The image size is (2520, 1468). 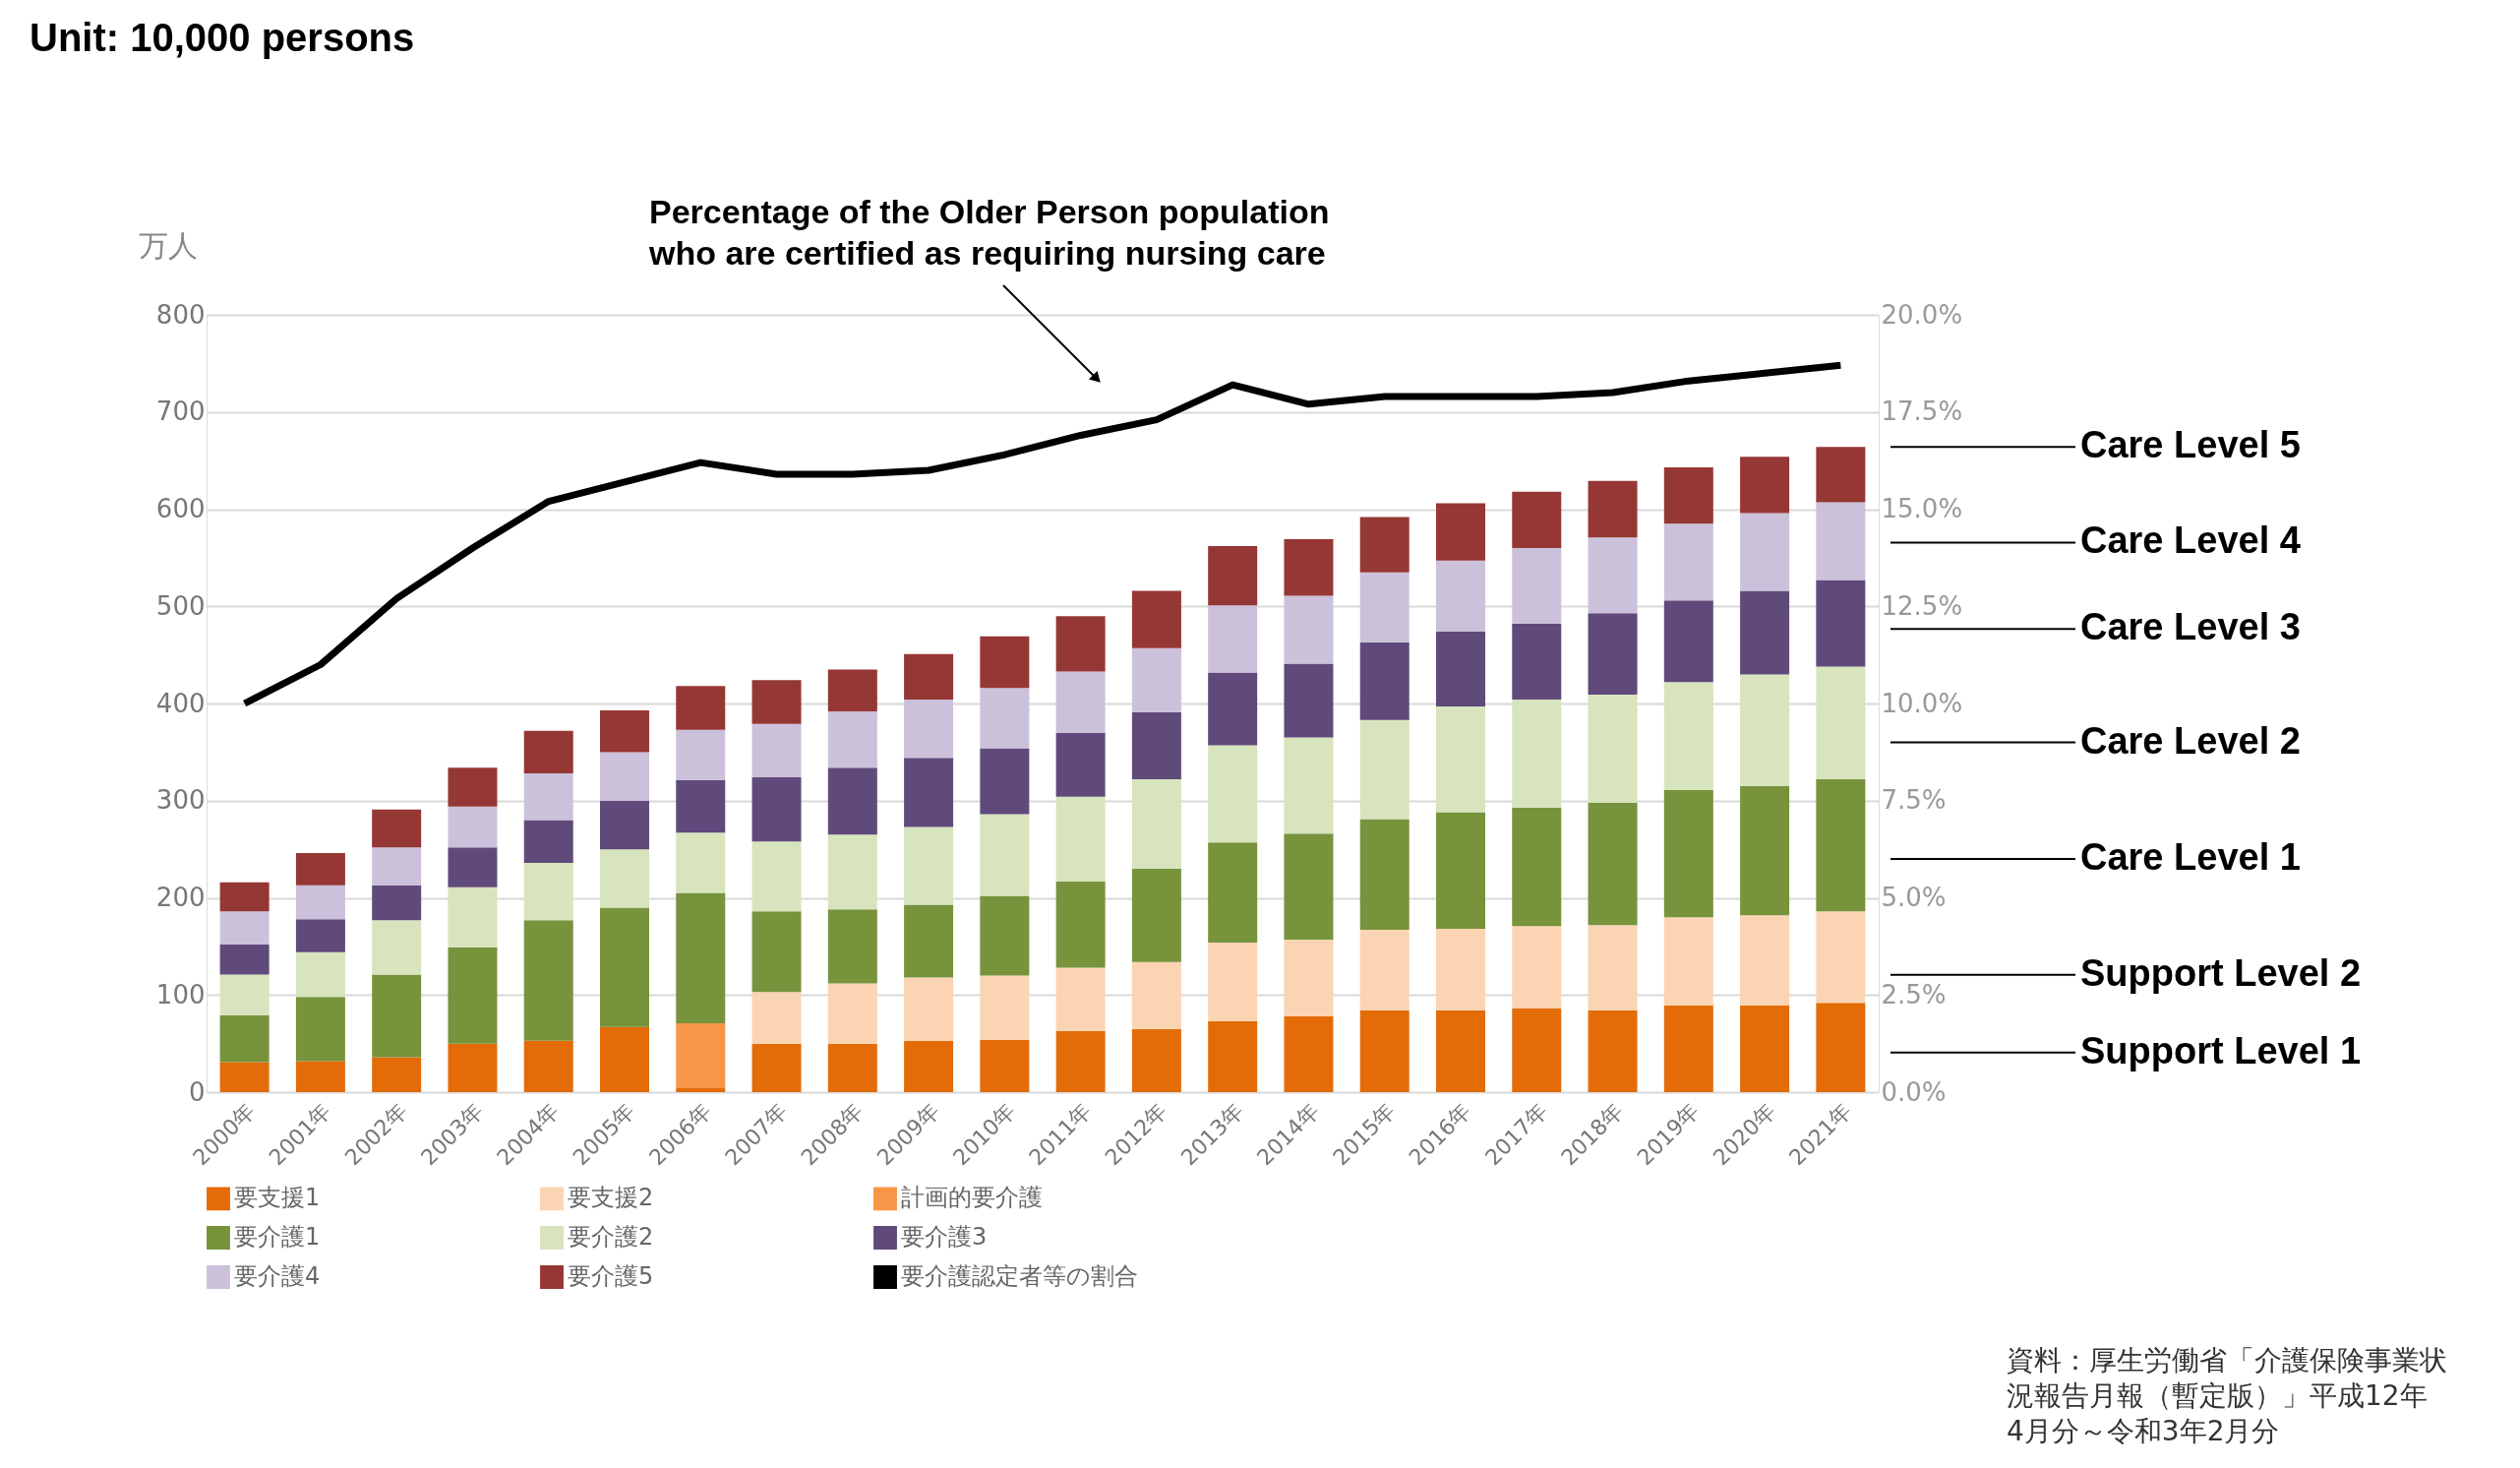 I want to click on legend-label: 要介護3, so click(x=944, y=1237).